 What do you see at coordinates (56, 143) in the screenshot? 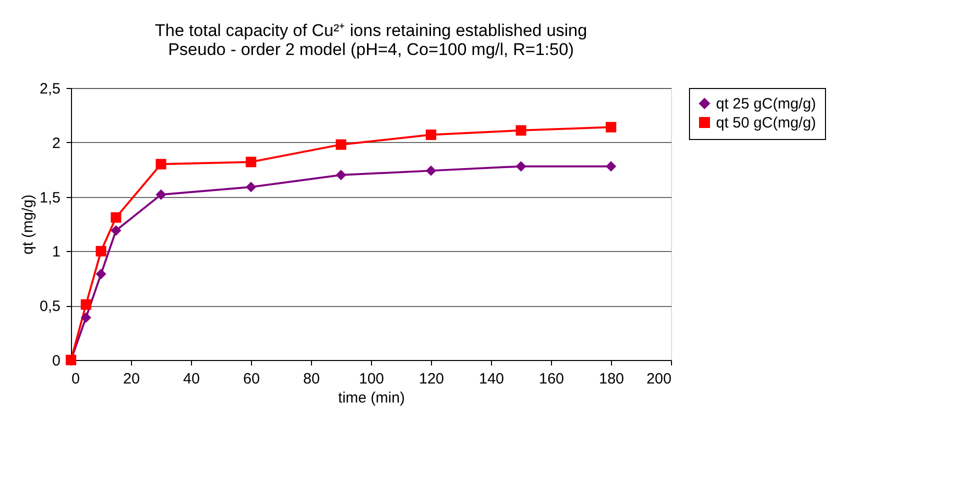
I see `y-tick-label: 2` at bounding box center [56, 143].